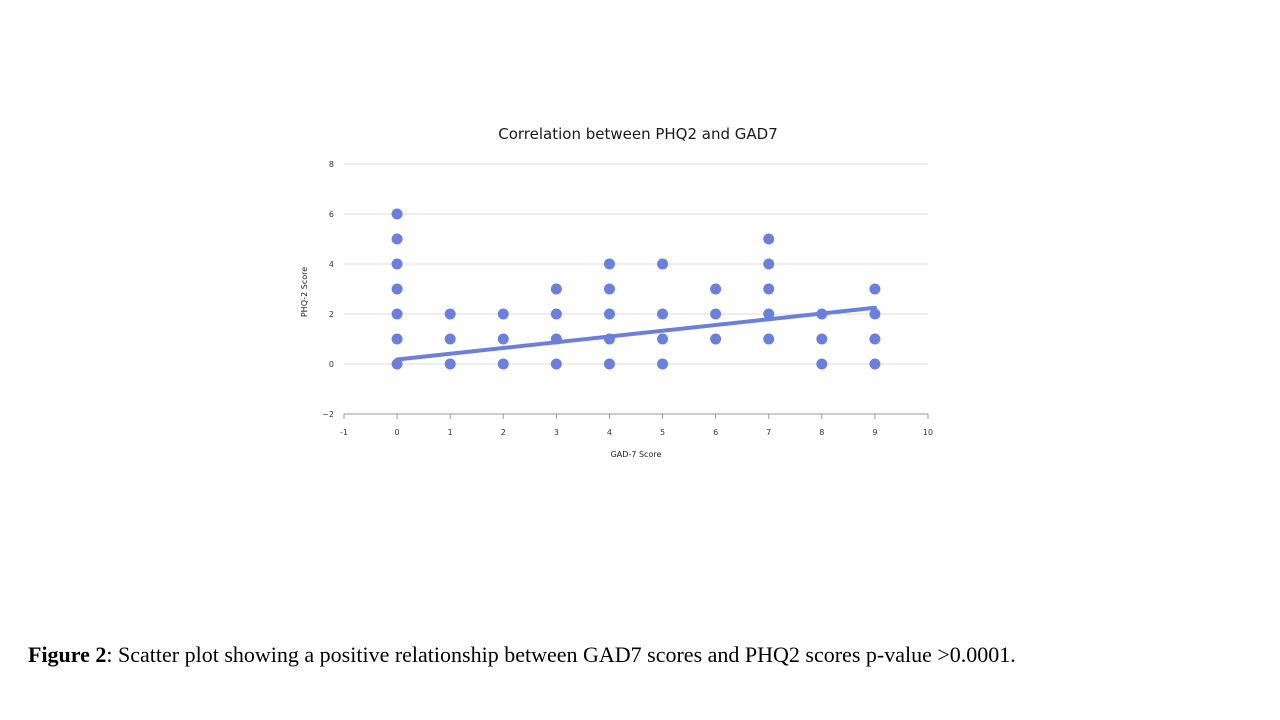 This screenshot has width=1280, height=720. I want to click on trendline-group, so click(636, 333).